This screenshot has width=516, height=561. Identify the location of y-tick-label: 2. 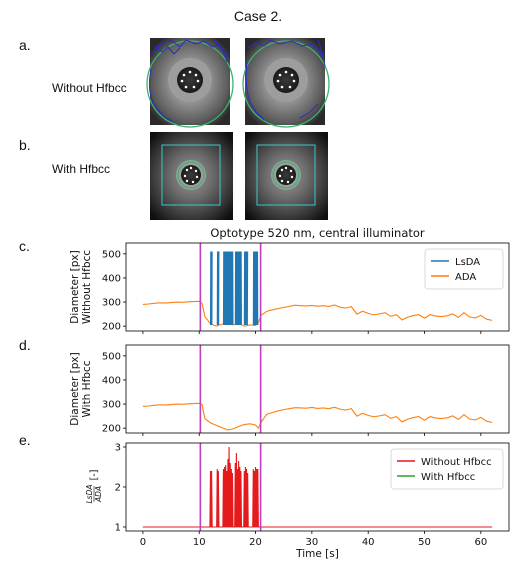
(118, 488).